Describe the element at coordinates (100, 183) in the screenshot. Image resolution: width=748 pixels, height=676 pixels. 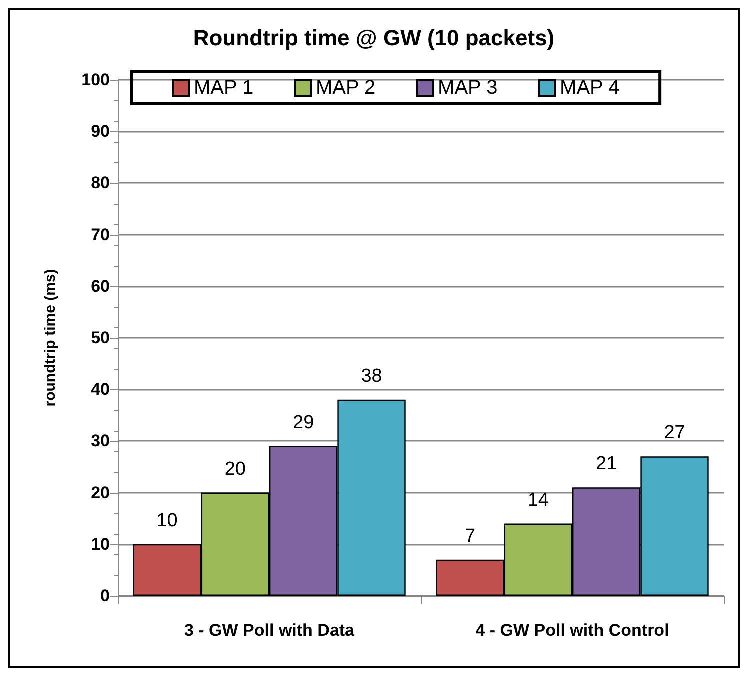
I see `y-tick-label: 80` at that location.